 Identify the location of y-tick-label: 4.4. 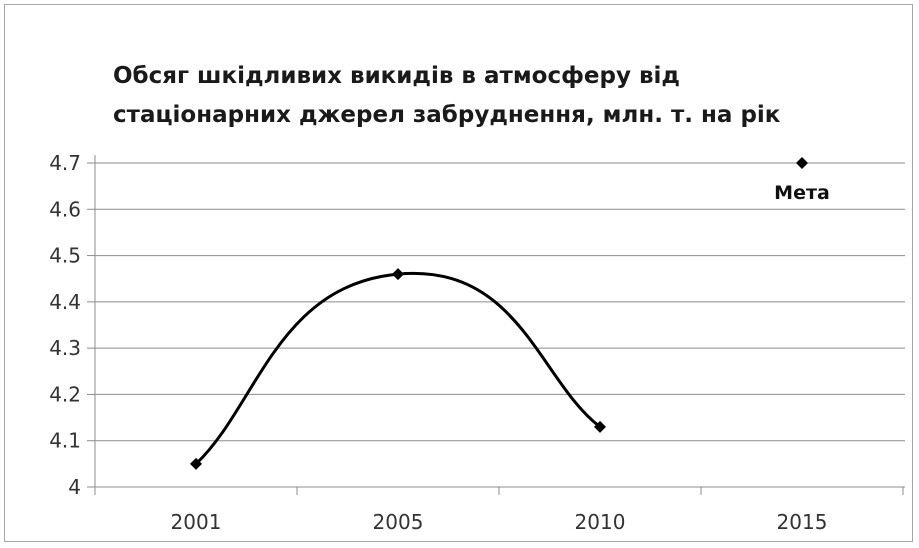
(65, 302).